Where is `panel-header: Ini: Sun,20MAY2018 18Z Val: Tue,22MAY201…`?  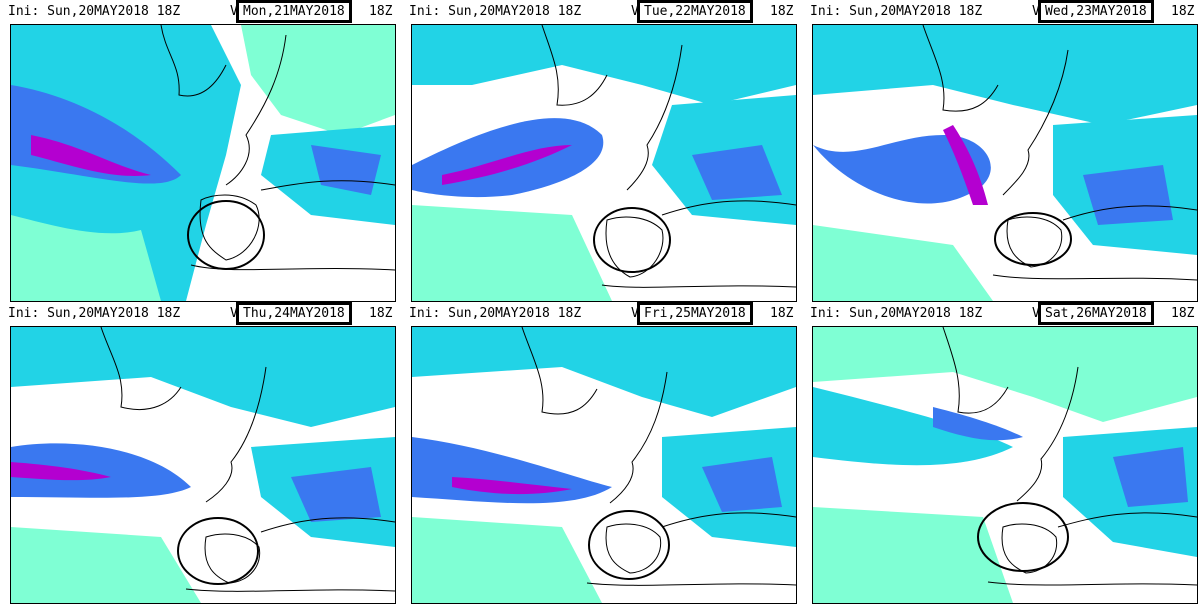 panel-header: Ini: Sun,20MAY2018 18Z Val: Tue,22MAY201… is located at coordinates (601, 12).